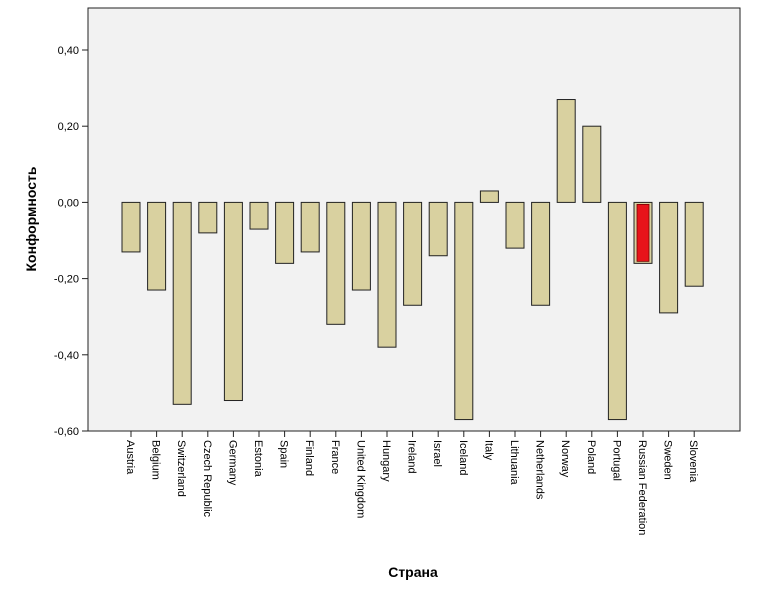  What do you see at coordinates (463, 457) in the screenshot?
I see `x-tick-label: Iceland` at bounding box center [463, 457].